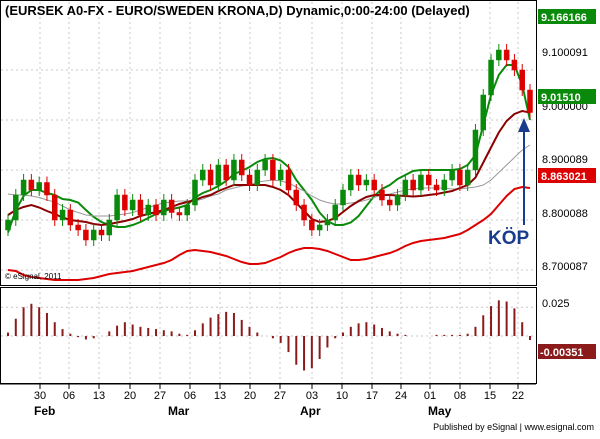 The height and width of the screenshot is (439, 600). What do you see at coordinates (269, 335) in the screenshot?
I see `oscillator-bars` at bounding box center [269, 335].